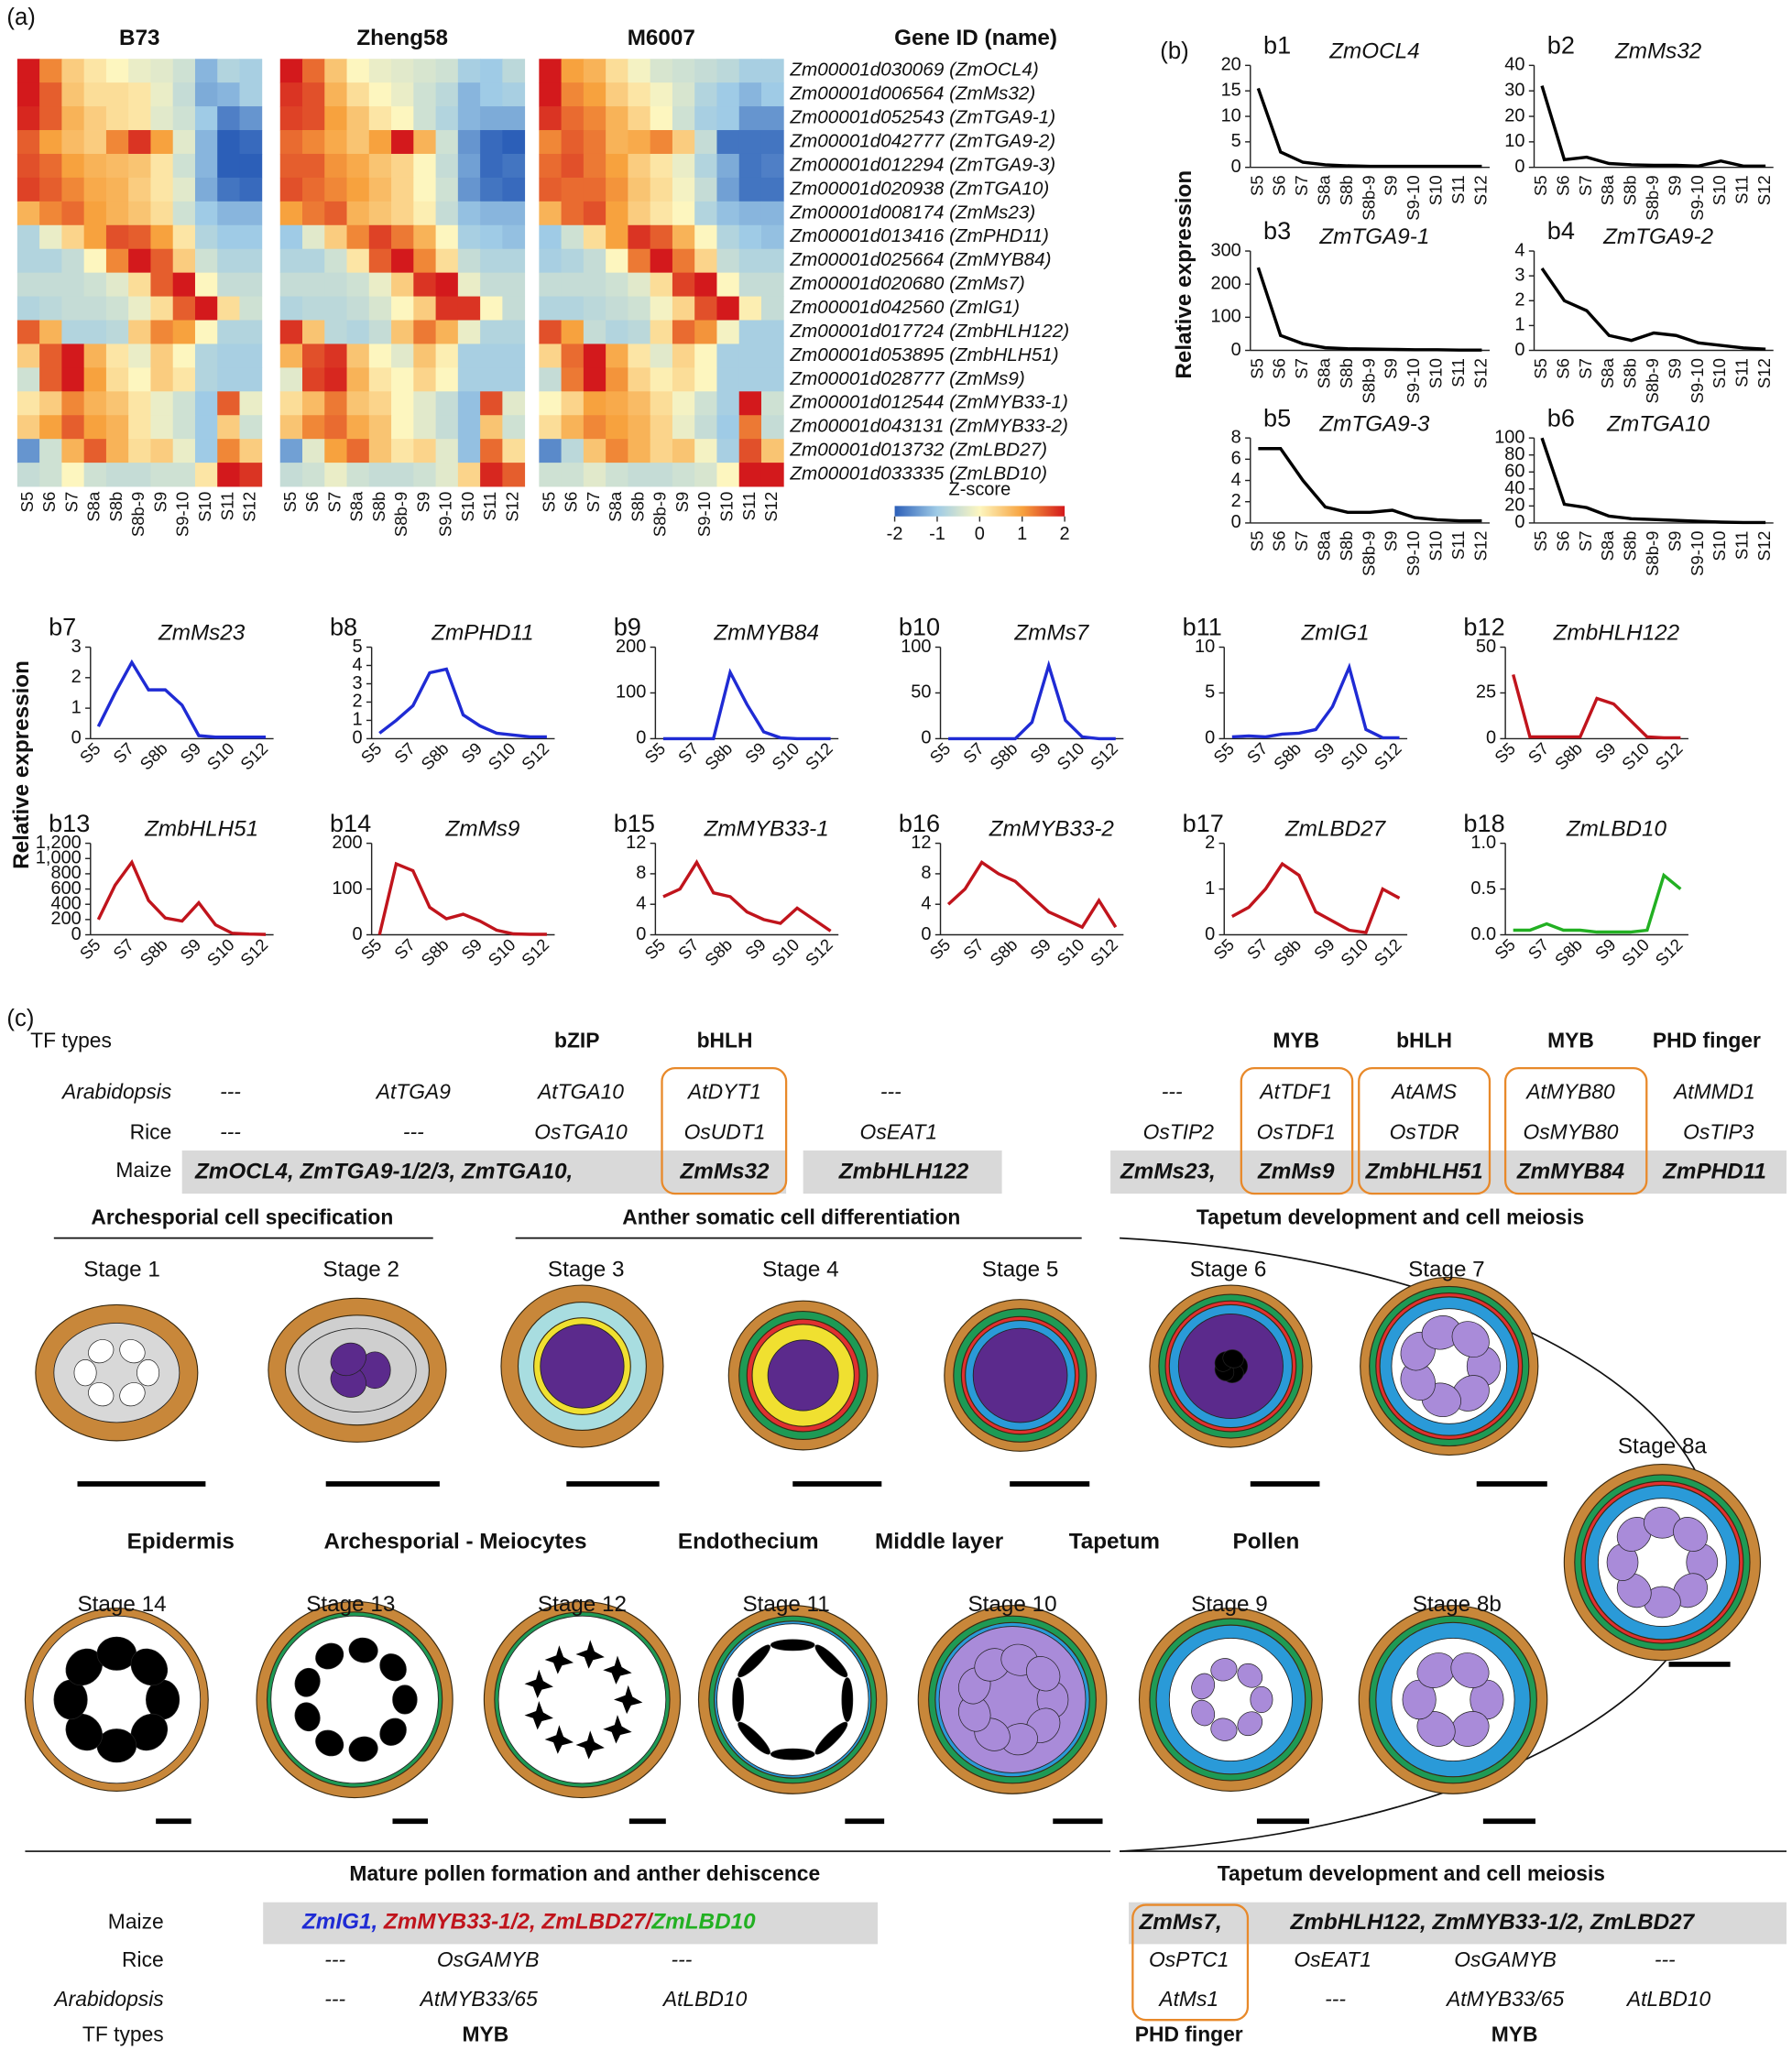  What do you see at coordinates (1448, 1172) in the screenshot?
I see `maize-box` at bounding box center [1448, 1172].